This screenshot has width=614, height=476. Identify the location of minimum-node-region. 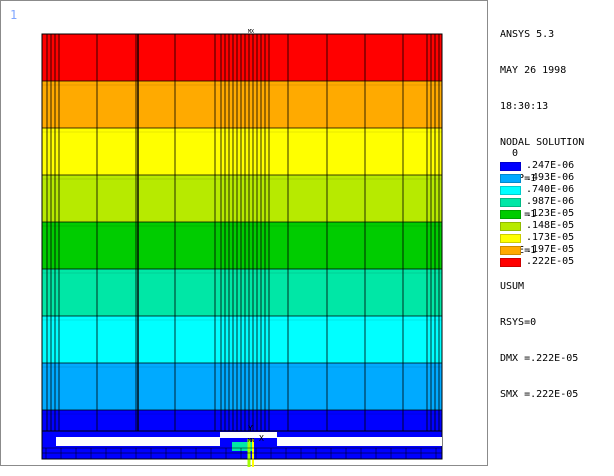
(243, 446).